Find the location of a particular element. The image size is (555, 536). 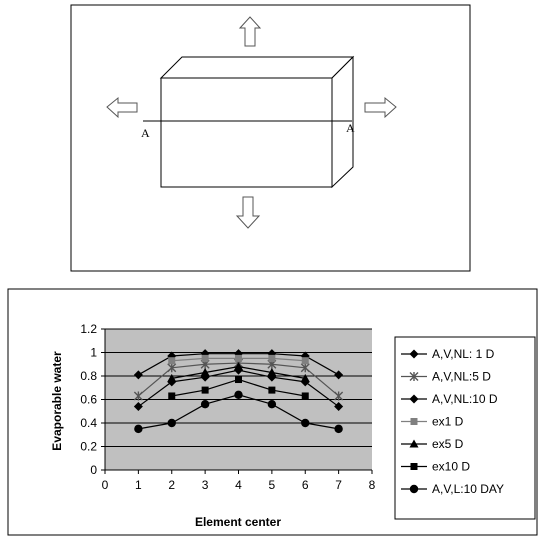

legend-label-1: A,V,NL:5 D is located at coordinates (461, 377).